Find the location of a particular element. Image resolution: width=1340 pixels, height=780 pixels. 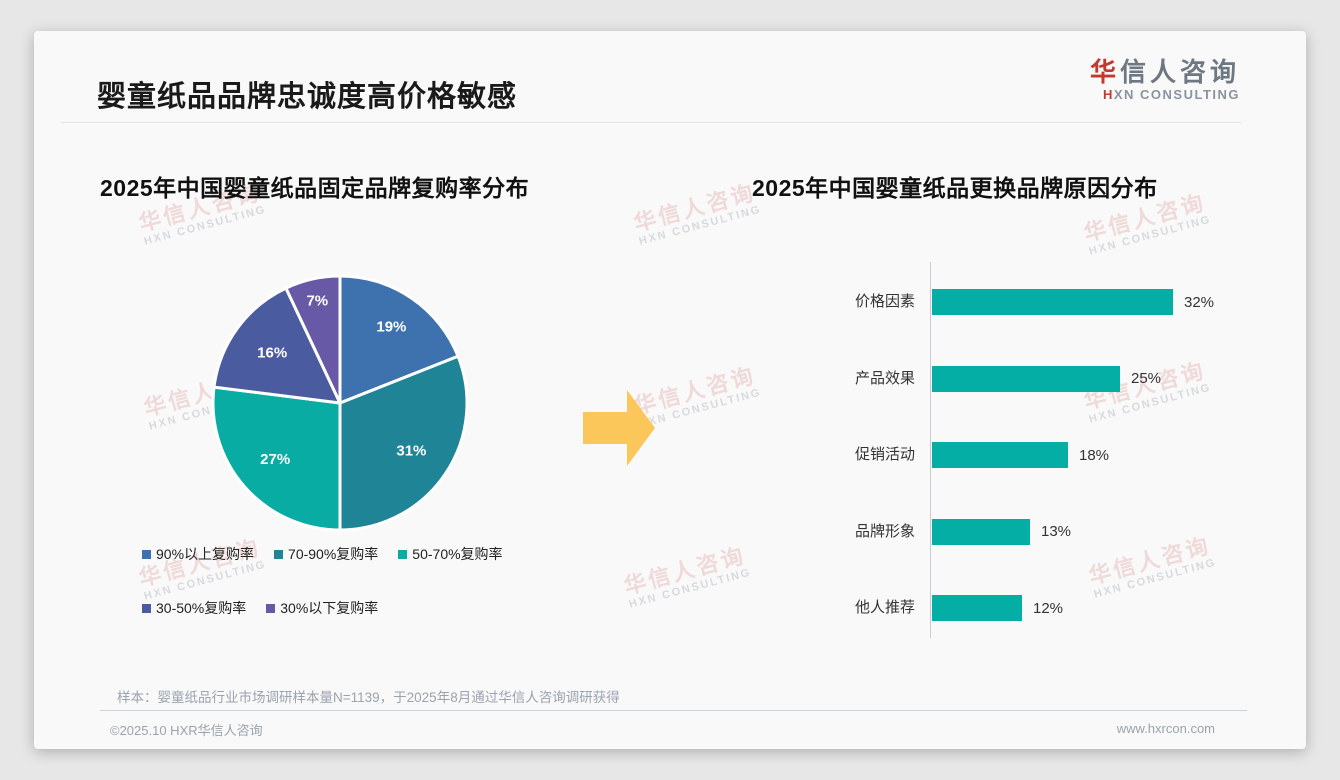

bar-value-label: 32% is located at coordinates (1199, 302).